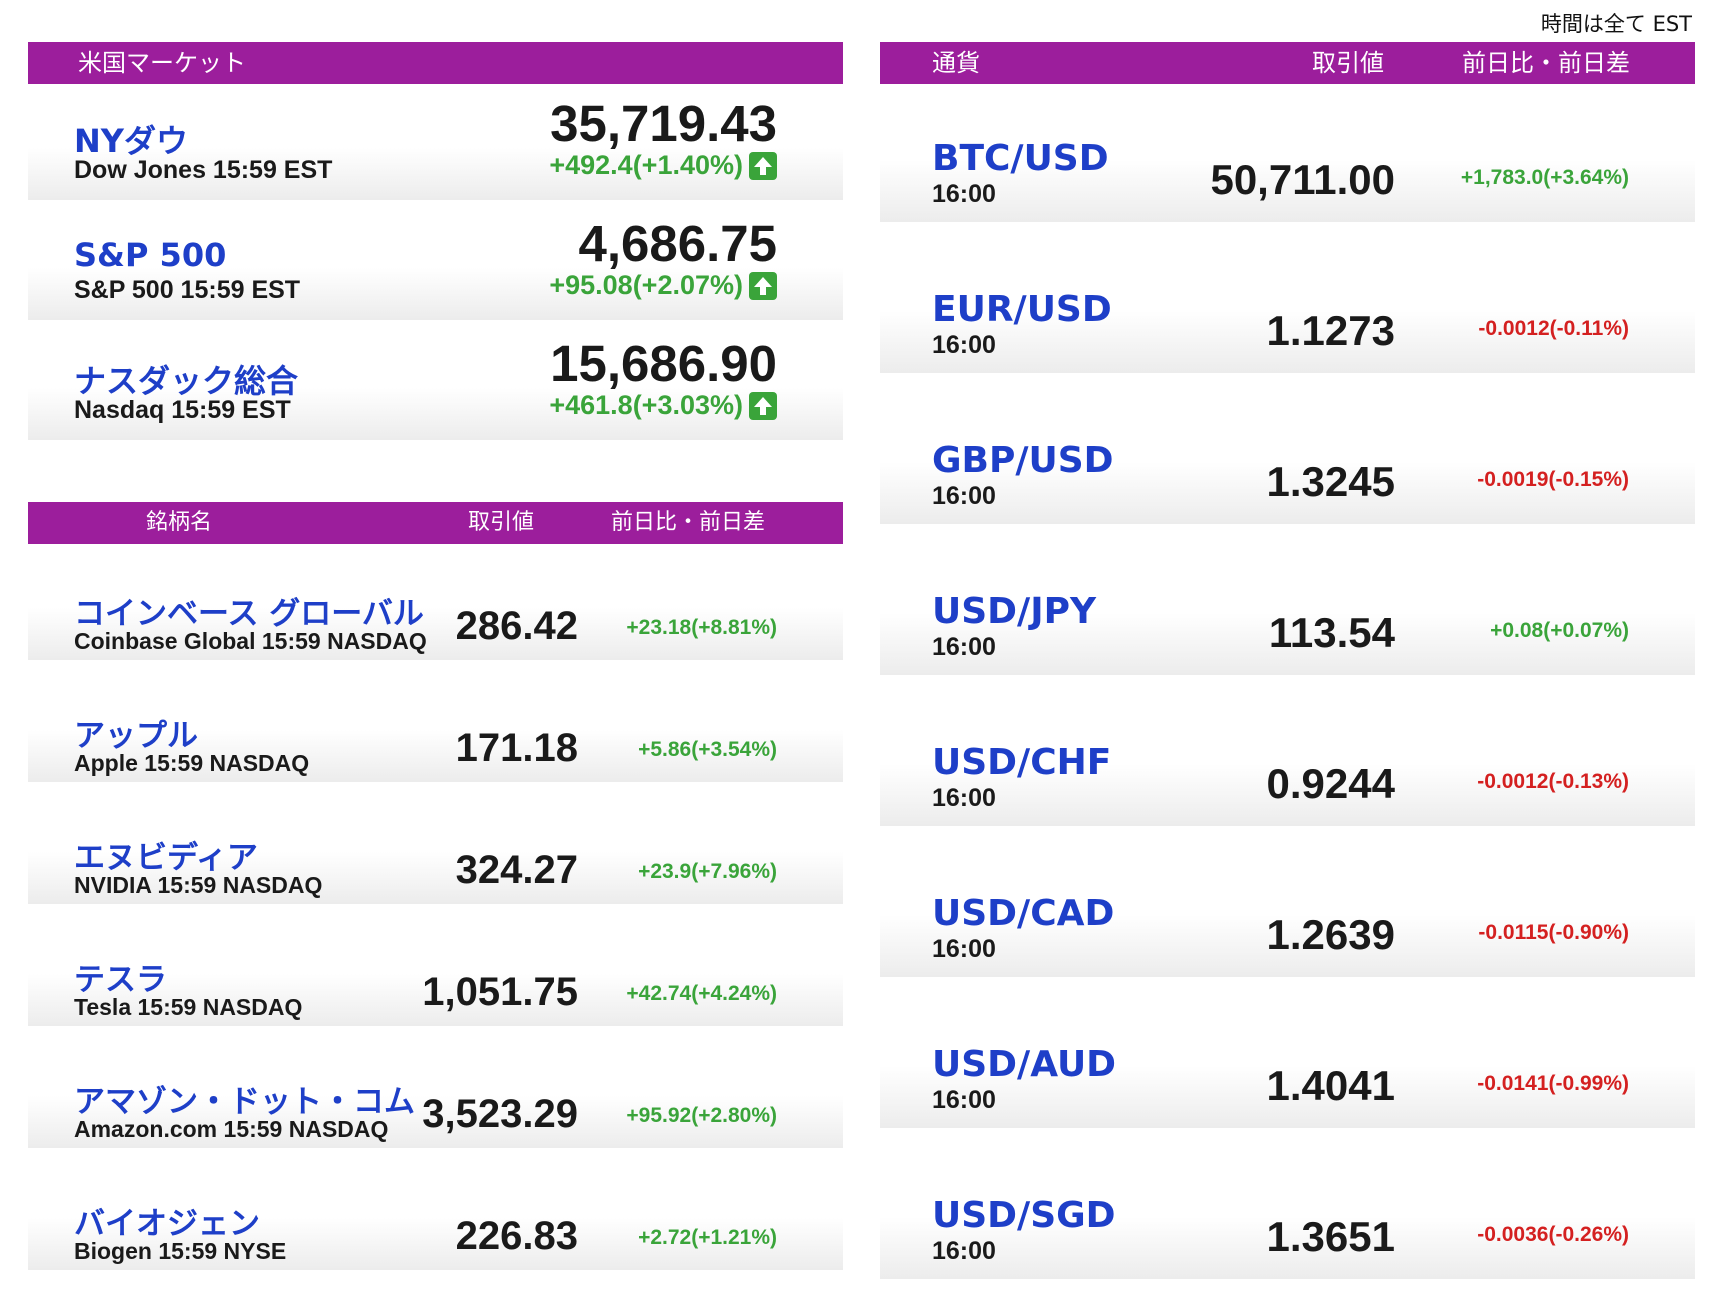  What do you see at coordinates (1024, 1215) in the screenshot?
I see `currency-pair: USD/SGD` at bounding box center [1024, 1215].